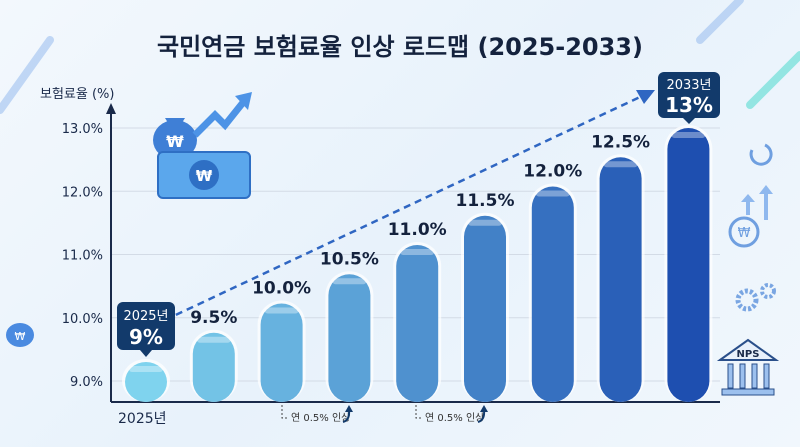 The width and height of the screenshot is (800, 447). What do you see at coordinates (755, 297) in the screenshot?
I see `gears-icon` at bounding box center [755, 297].